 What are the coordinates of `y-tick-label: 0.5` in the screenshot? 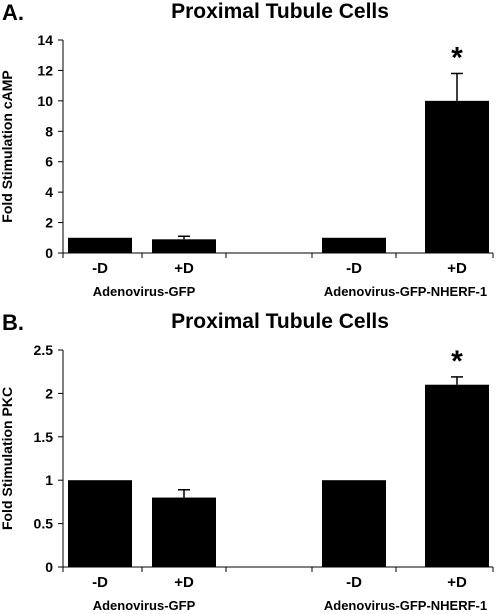 It's located at (44, 524).